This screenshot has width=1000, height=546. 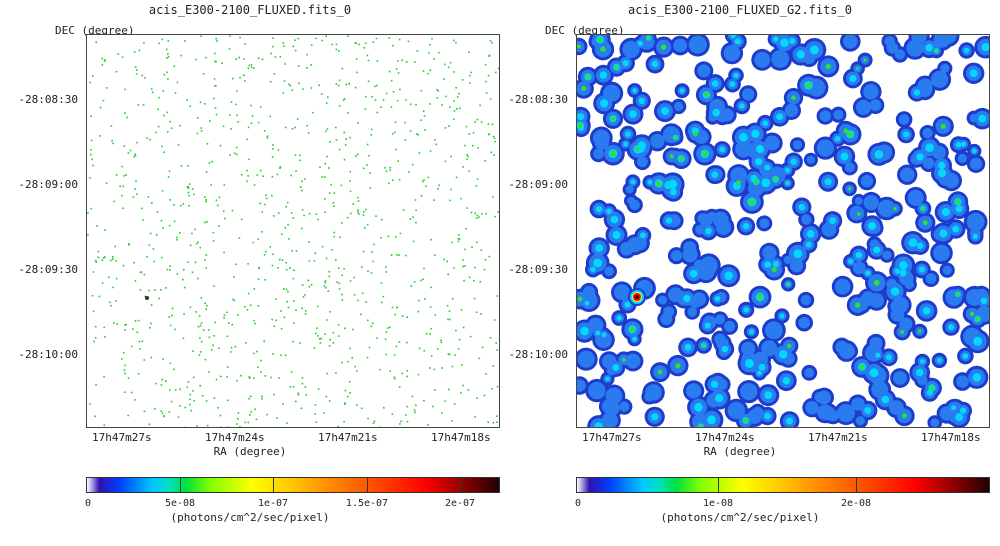 What do you see at coordinates (612, 437) in the screenshot?
I see `right-xtick: 17h47m27s` at bounding box center [612, 437].